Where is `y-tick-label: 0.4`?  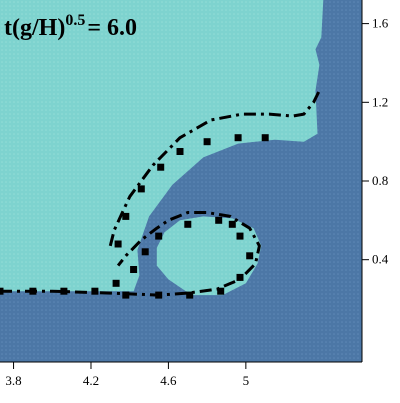 y-tick-label: 0.4 is located at coordinates (380, 259).